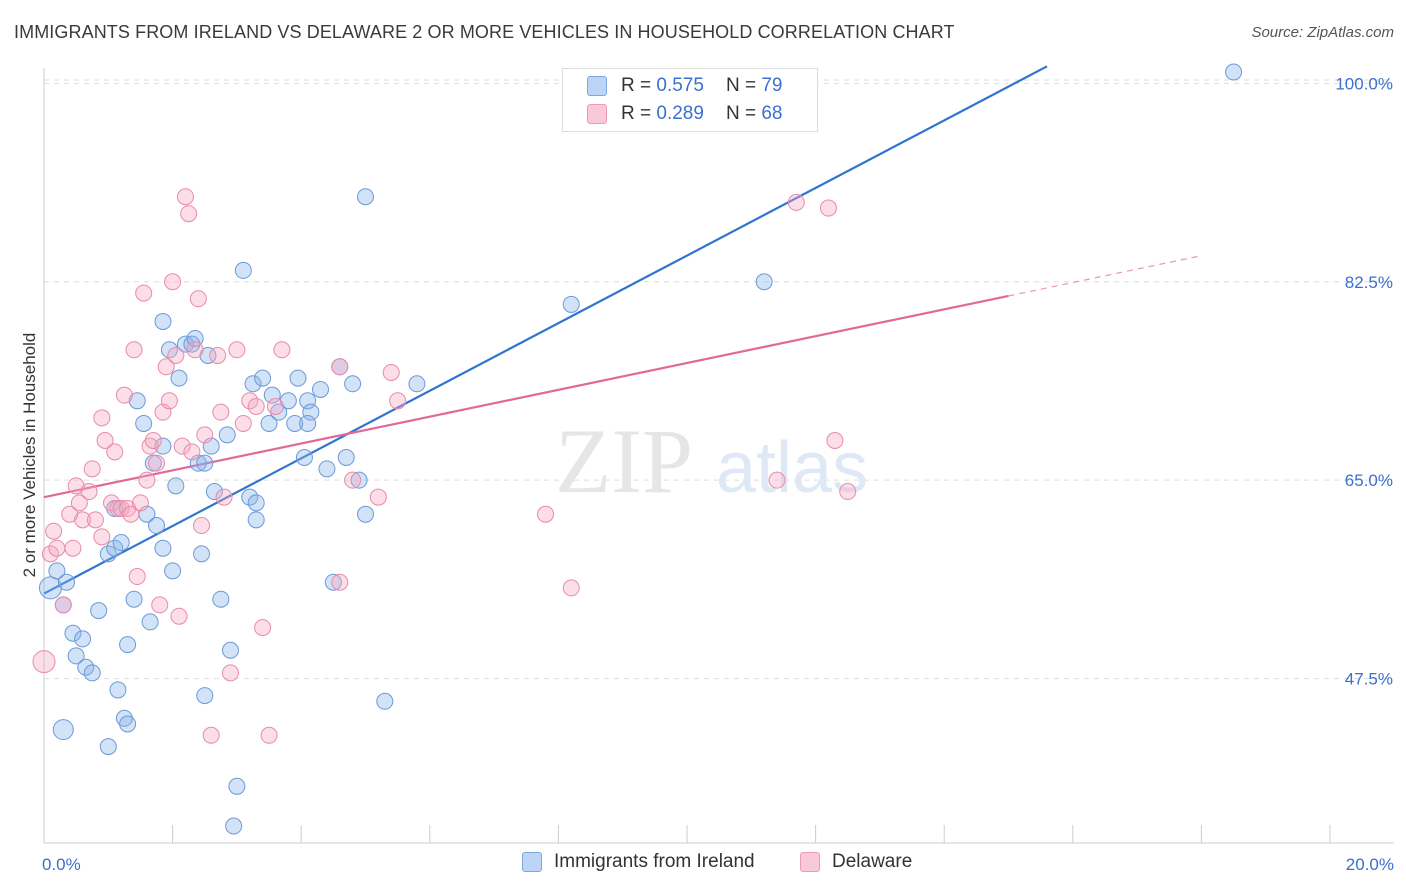 The width and height of the screenshot is (1406, 892). What do you see at coordinates (1369, 282) in the screenshot?
I see `y-tick-label: 82.5%` at bounding box center [1369, 282].